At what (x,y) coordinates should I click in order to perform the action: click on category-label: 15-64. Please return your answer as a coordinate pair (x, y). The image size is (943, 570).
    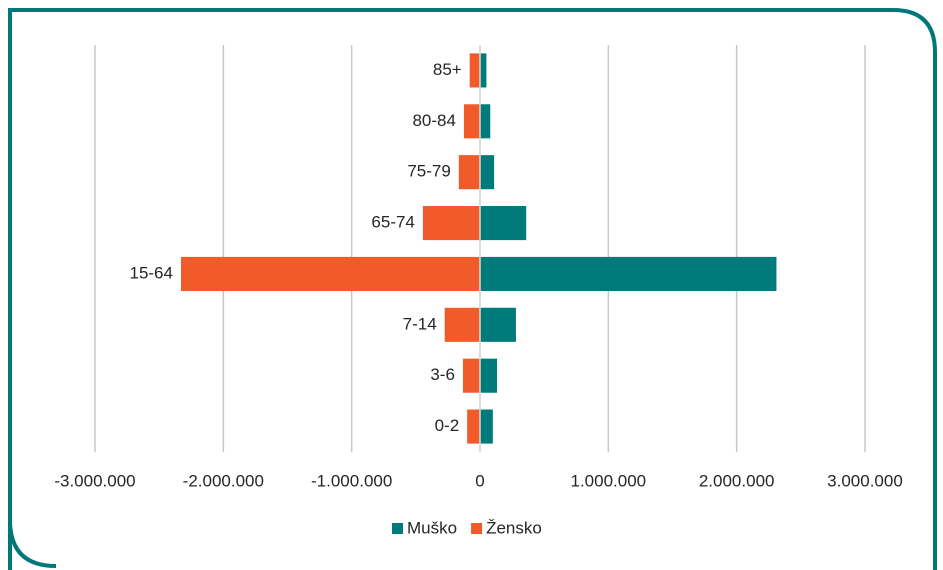
    Looking at the image, I should click on (150, 272).